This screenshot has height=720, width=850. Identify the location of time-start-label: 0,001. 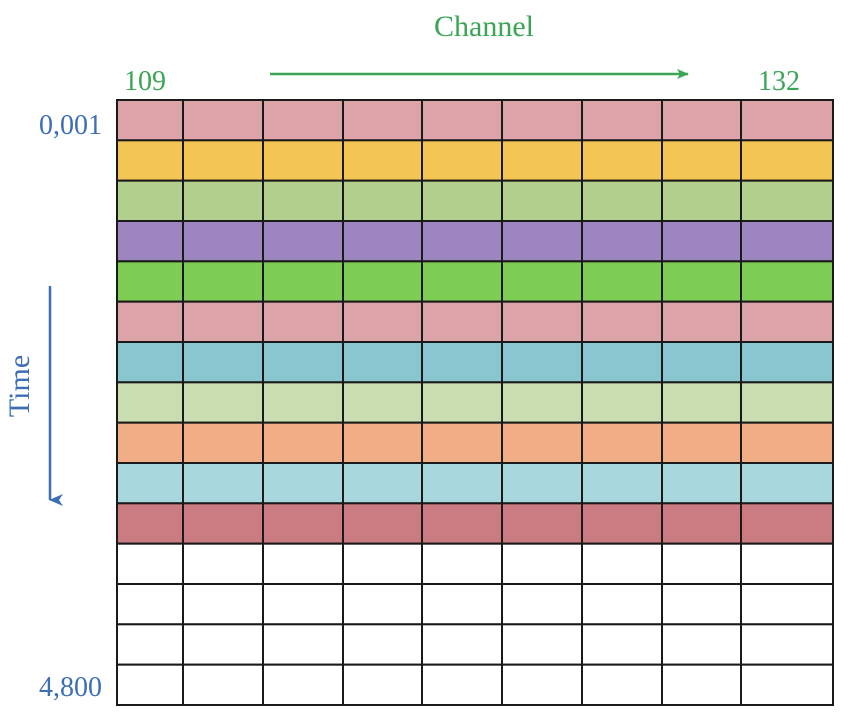
(70, 125).